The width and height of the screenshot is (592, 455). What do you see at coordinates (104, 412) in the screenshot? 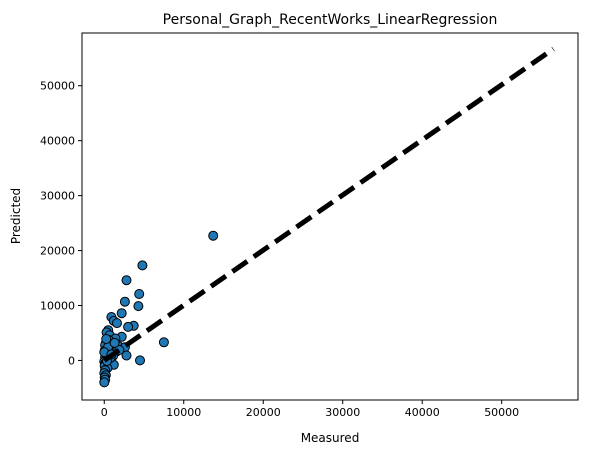
I see `x-tick-label: 0` at bounding box center [104, 412].